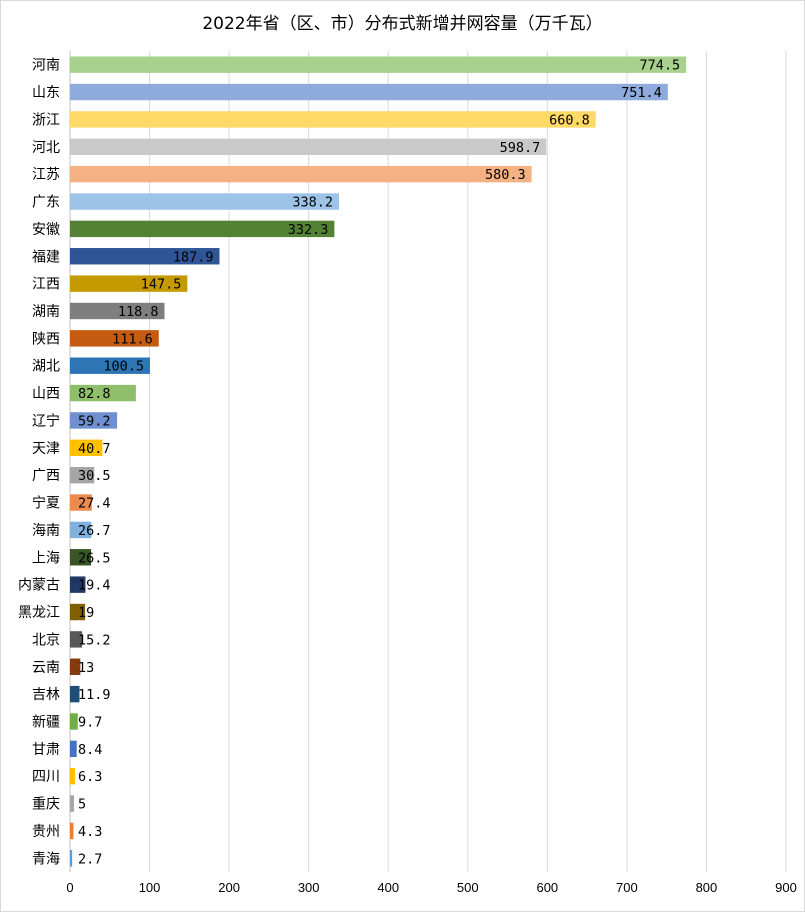  I want to click on data-label: 147.5, so click(161, 285).